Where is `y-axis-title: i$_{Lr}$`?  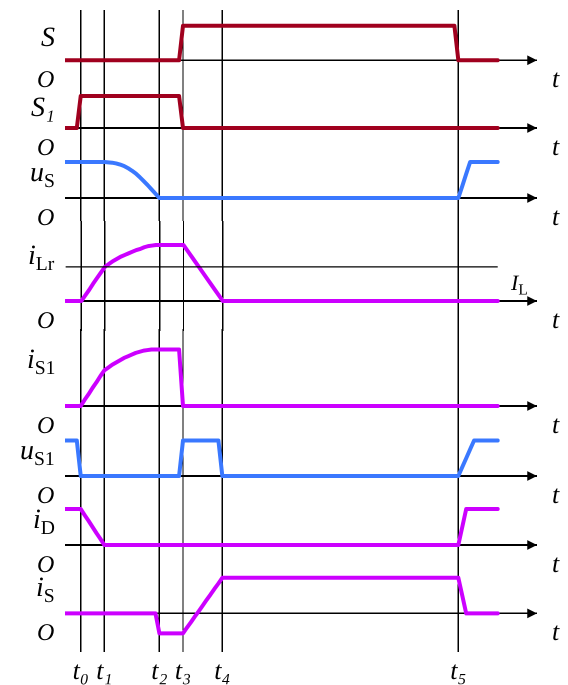 y-axis-title: i$_{Lr}$ is located at coordinates (41, 257).